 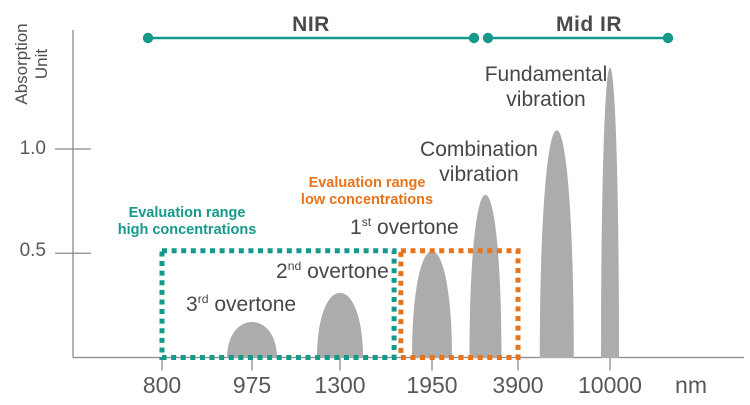 What do you see at coordinates (479, 162) in the screenshot?
I see `combination-vibration-label: Combination vibration` at bounding box center [479, 162].